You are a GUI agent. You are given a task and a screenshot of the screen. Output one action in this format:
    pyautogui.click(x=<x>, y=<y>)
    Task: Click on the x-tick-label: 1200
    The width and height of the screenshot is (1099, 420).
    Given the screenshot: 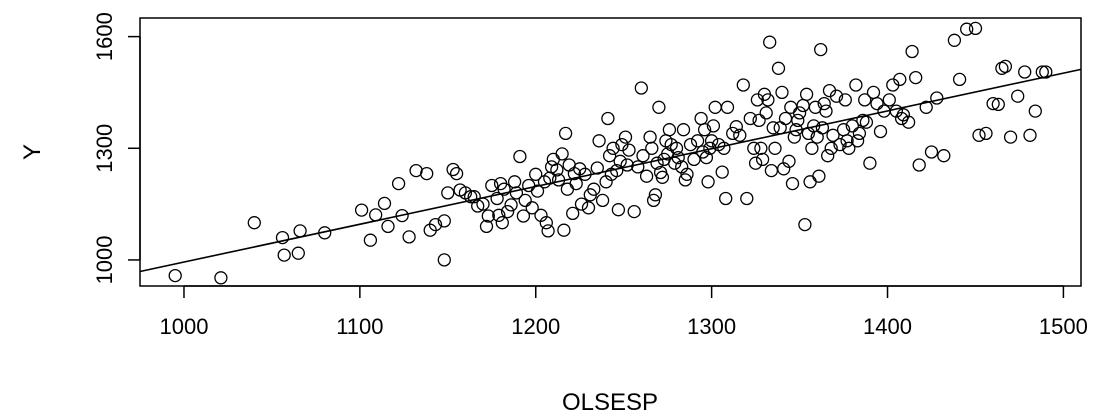 What is the action you would take?
    pyautogui.click(x=535, y=326)
    